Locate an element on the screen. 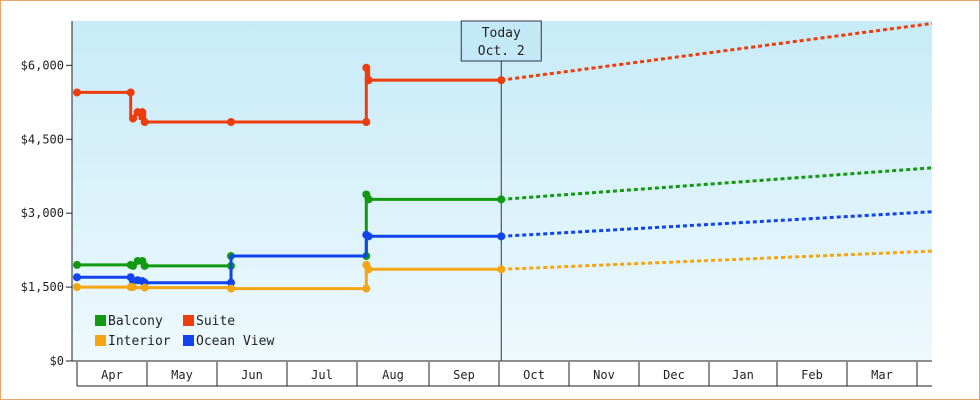  y-tick-label: $4,500 is located at coordinates (42, 139).